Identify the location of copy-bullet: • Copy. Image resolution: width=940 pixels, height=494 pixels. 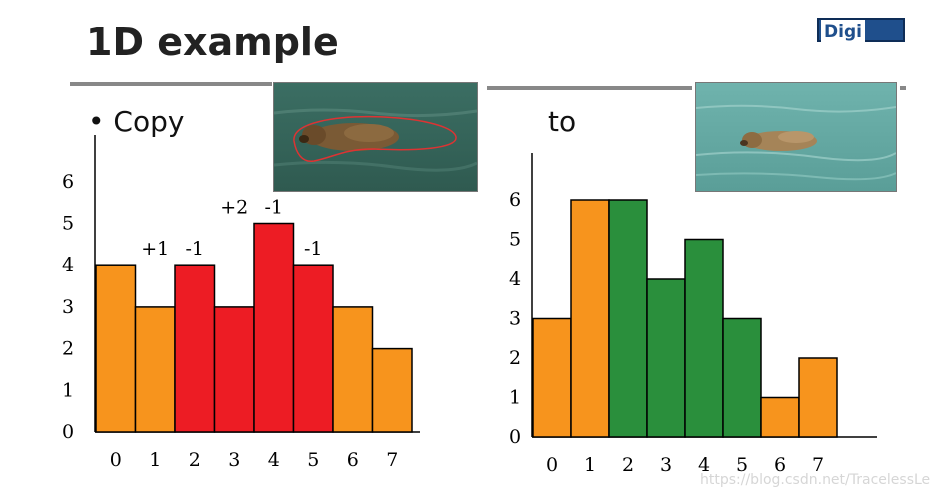
(136, 121).